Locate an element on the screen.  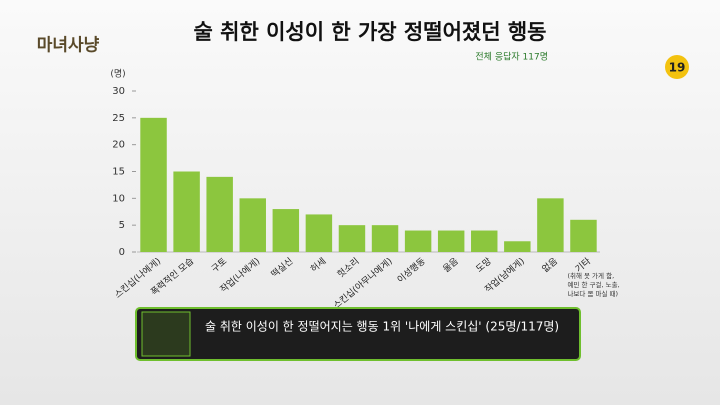
y-tick-label: 20 is located at coordinates (118, 145).